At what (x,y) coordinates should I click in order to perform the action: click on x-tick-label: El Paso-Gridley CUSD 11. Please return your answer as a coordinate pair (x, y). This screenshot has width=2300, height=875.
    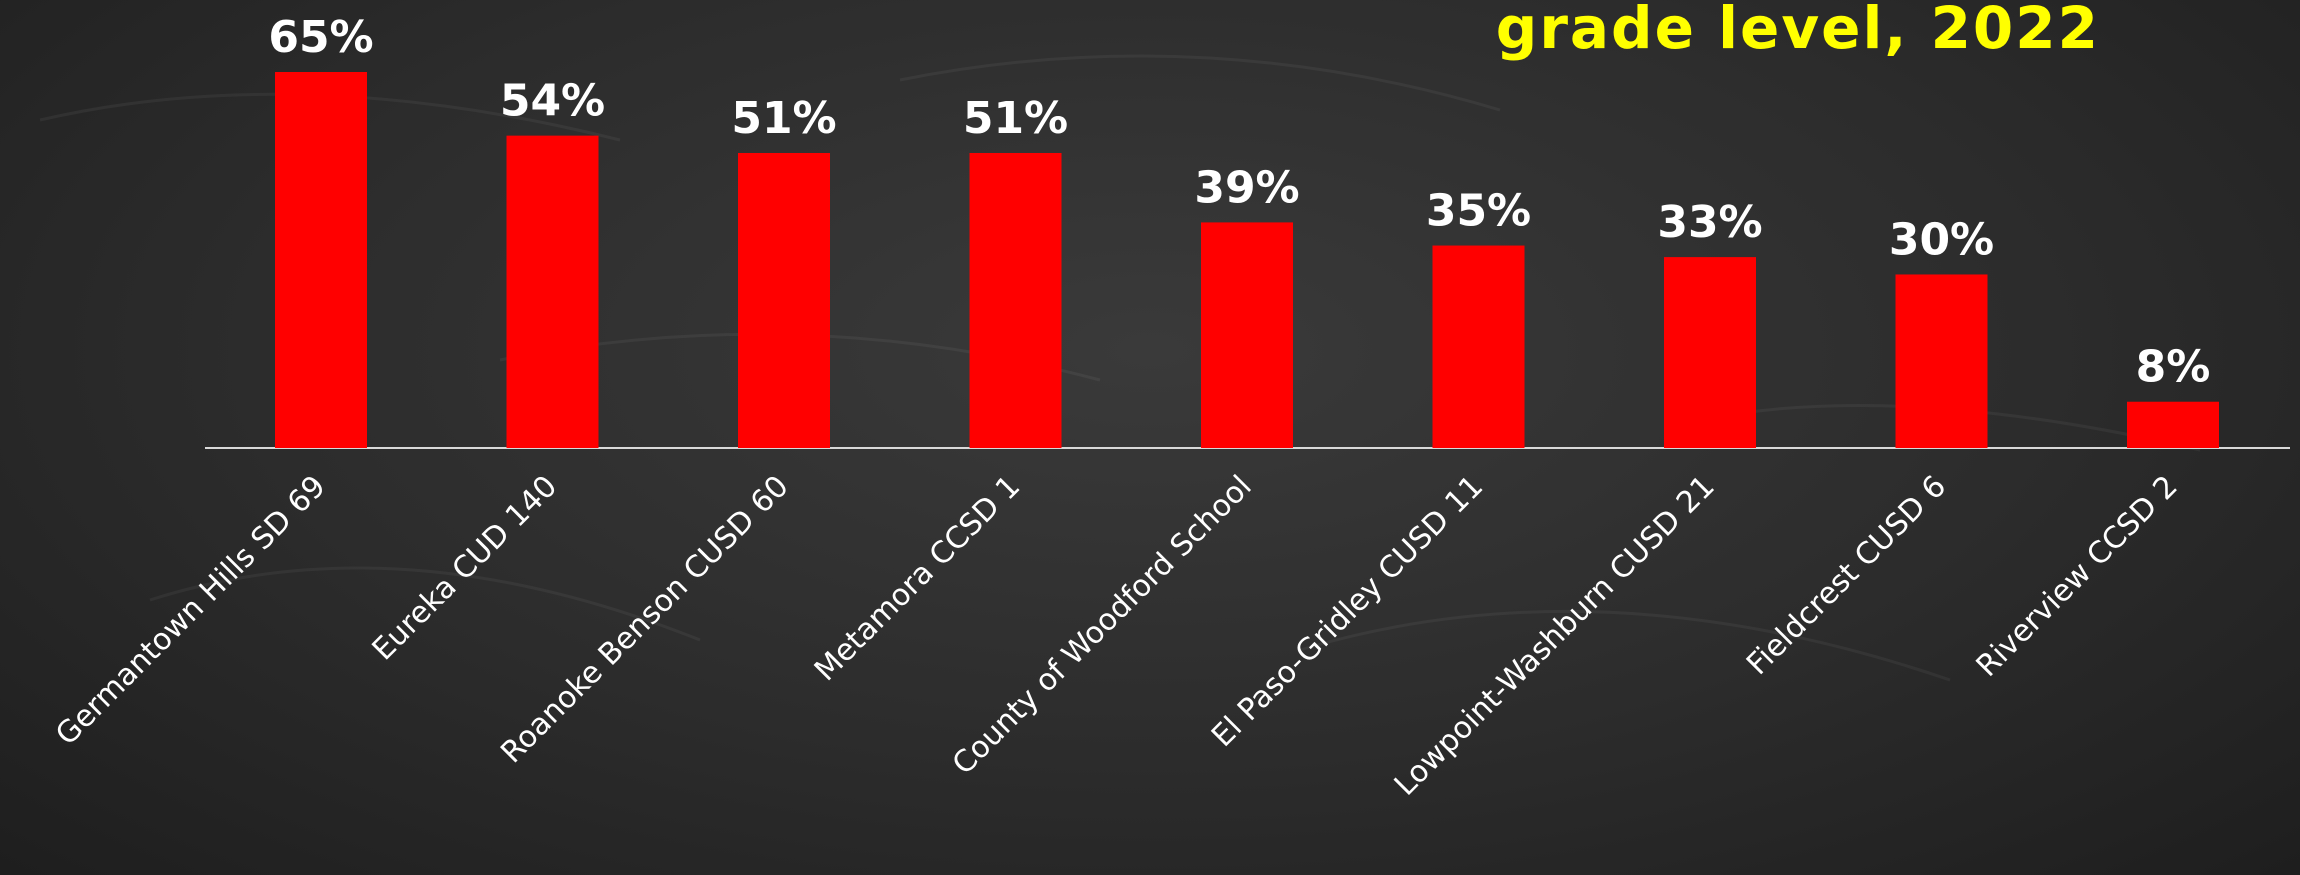
    Looking at the image, I should click on (1347, 611).